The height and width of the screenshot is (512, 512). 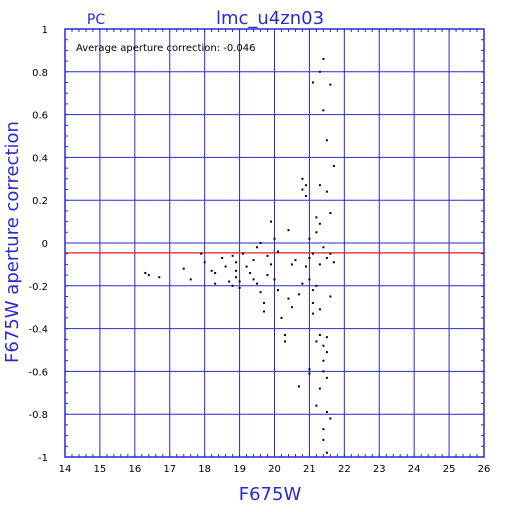 What do you see at coordinates (40, 116) in the screenshot?
I see `y-tick-label: 0.6` at bounding box center [40, 116].